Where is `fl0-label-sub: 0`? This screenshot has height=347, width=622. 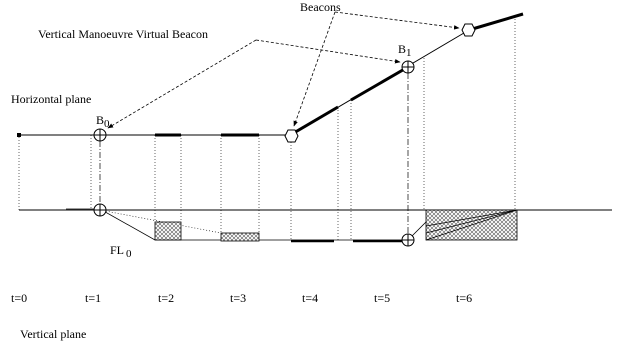 fl0-label-sub: 0 is located at coordinates (129, 254).